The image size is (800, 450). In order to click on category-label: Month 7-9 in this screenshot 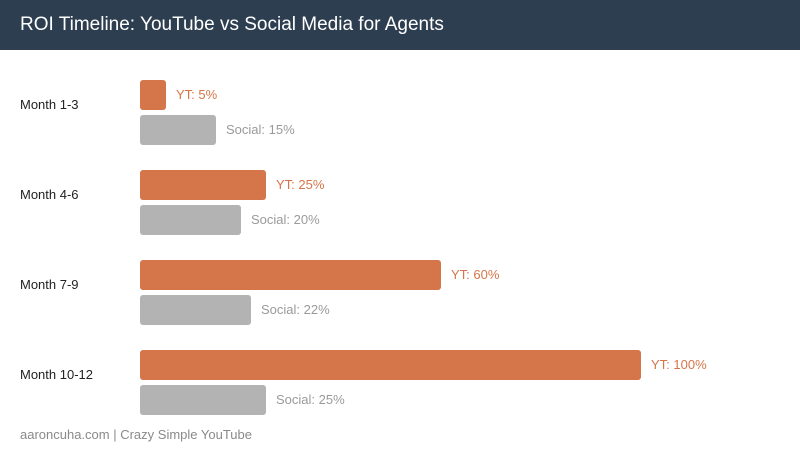, I will do `click(49, 284)`.